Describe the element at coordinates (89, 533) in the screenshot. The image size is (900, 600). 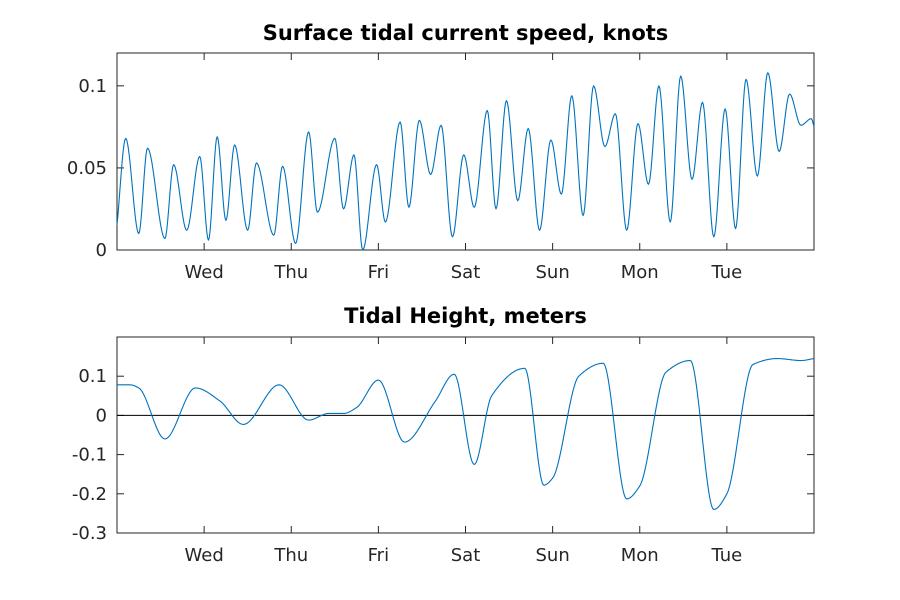
I see `y-tick-label: -0.3` at that location.